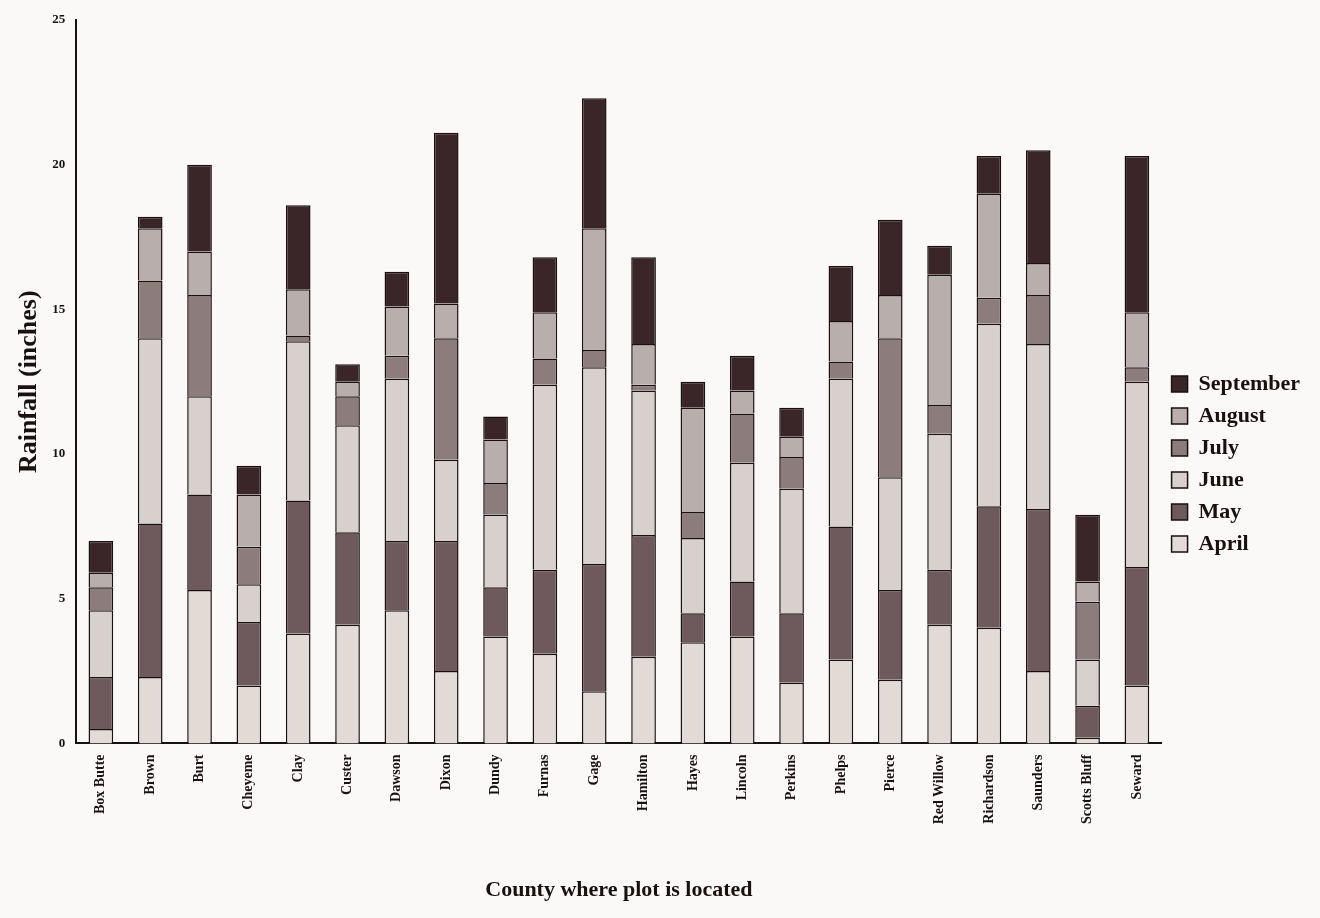 The image size is (1320, 918). Describe the element at coordinates (1221, 478) in the screenshot. I see `legend-label: June` at that location.